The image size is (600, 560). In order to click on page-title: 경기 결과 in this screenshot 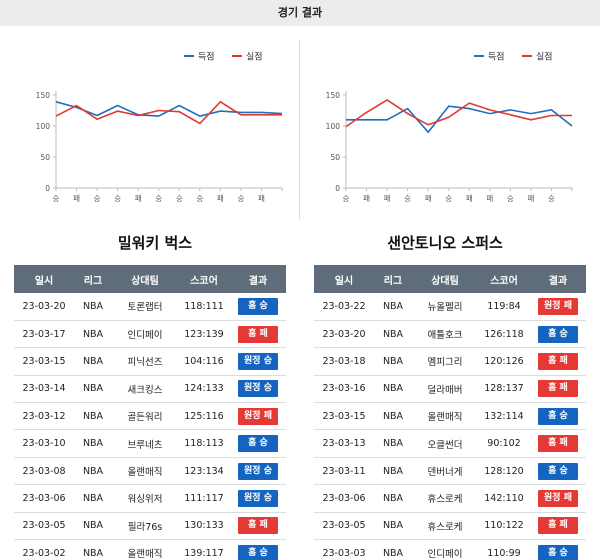, I will do `click(300, 12)`.